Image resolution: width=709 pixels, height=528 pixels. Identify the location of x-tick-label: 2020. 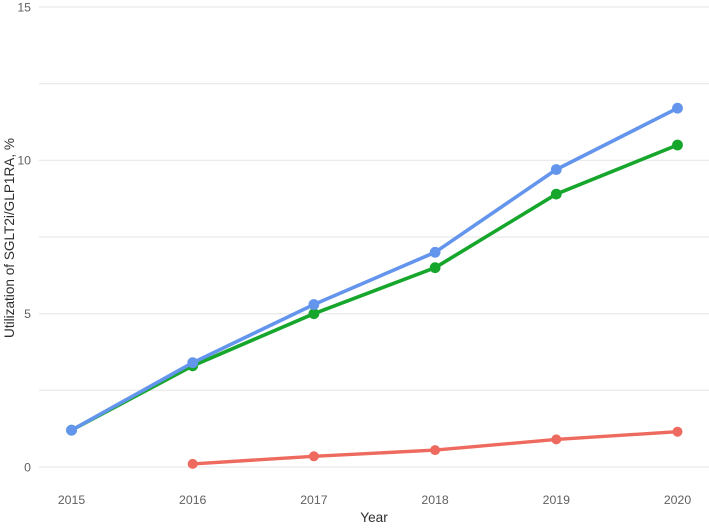
(678, 500).